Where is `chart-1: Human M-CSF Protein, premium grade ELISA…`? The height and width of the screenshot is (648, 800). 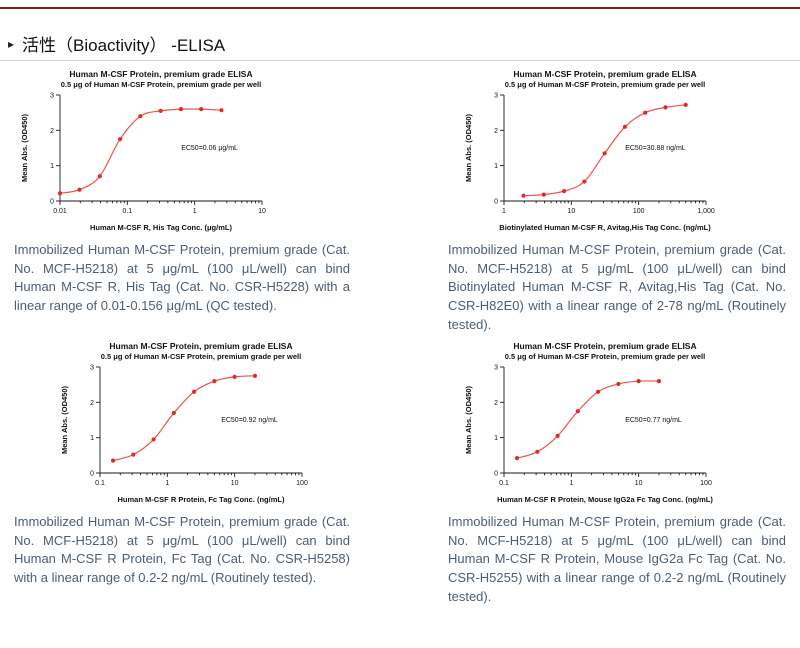 chart-1: Human M-CSF Protein, premium grade ELISA… is located at coordinates (150, 151).